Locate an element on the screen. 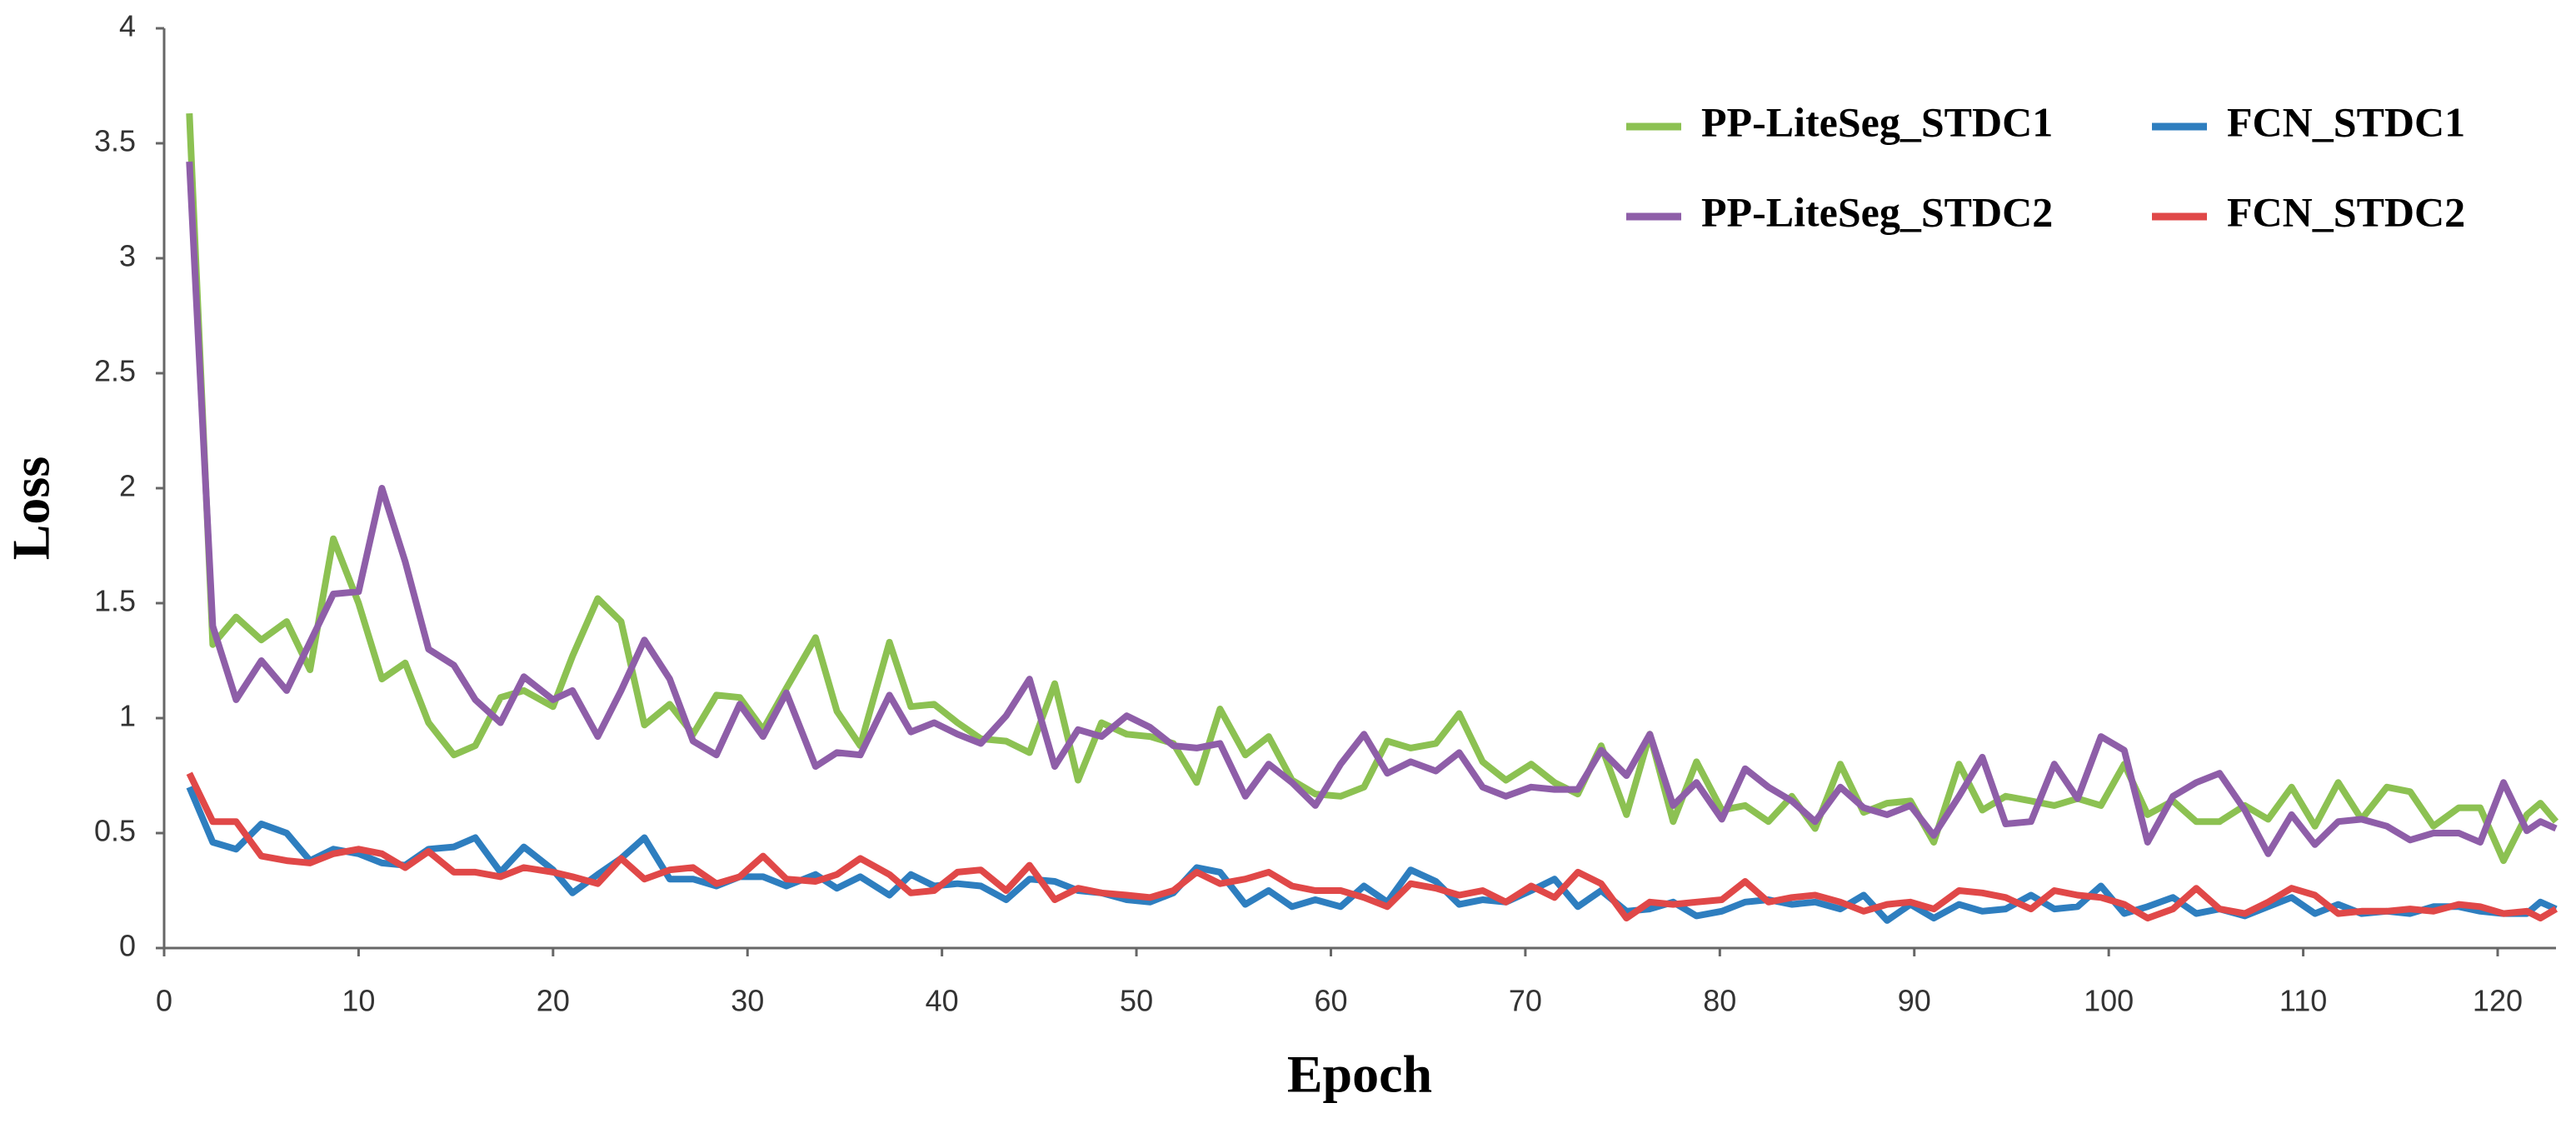  x-tick-label: 100 is located at coordinates (2109, 1001).